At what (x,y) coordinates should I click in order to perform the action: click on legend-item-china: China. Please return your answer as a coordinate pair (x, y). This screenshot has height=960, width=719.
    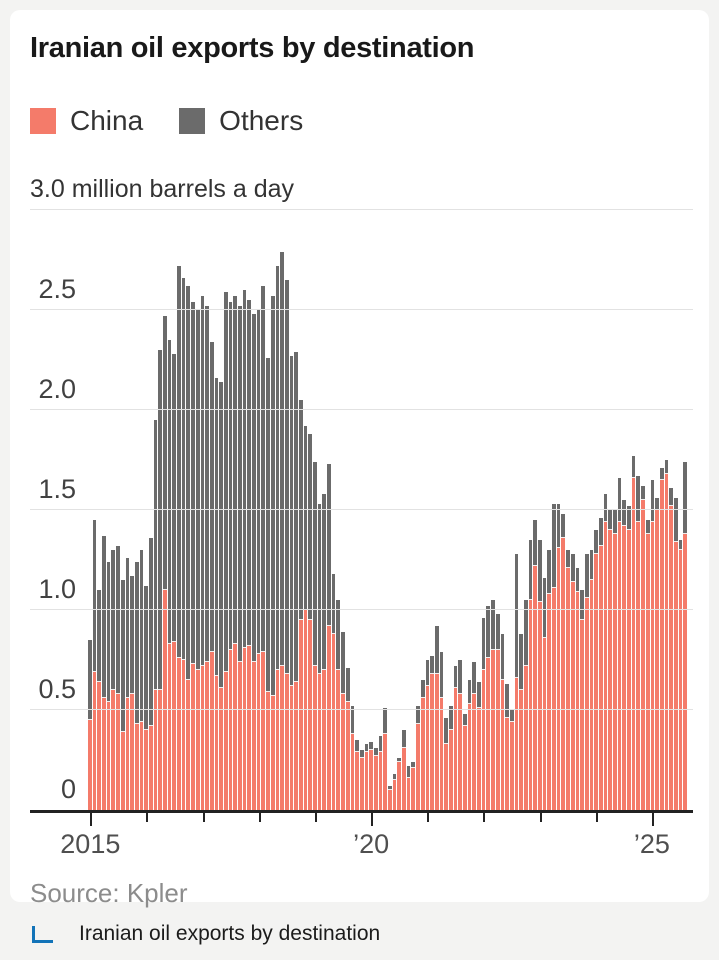
    Looking at the image, I should click on (86, 121).